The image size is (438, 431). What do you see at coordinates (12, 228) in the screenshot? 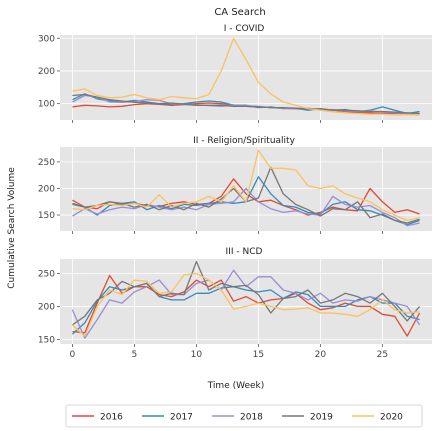
I see `y-axis-label: Cumulative Search Volume` at bounding box center [12, 228].